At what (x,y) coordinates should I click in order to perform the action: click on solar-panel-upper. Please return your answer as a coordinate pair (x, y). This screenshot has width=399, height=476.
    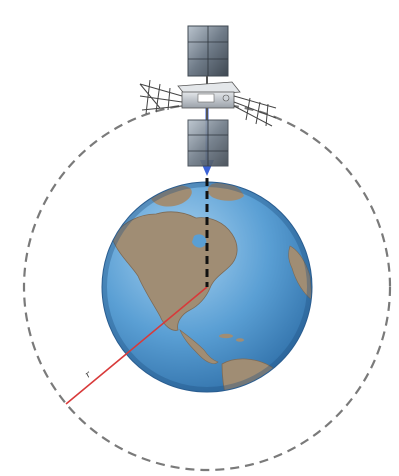
    Looking at the image, I should click on (208, 55).